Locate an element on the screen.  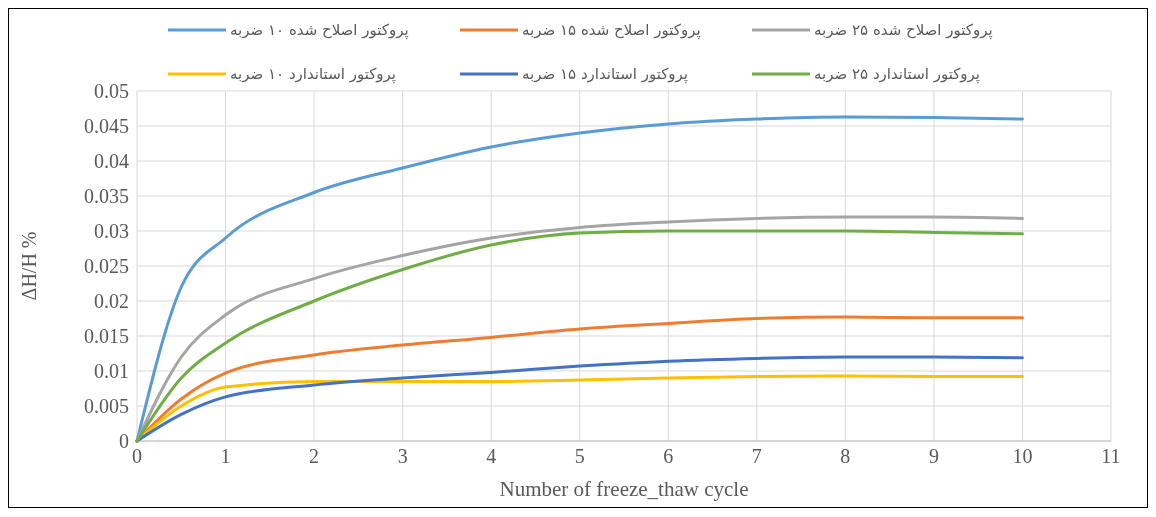
x-tick-label: 10 is located at coordinates (1022, 456).